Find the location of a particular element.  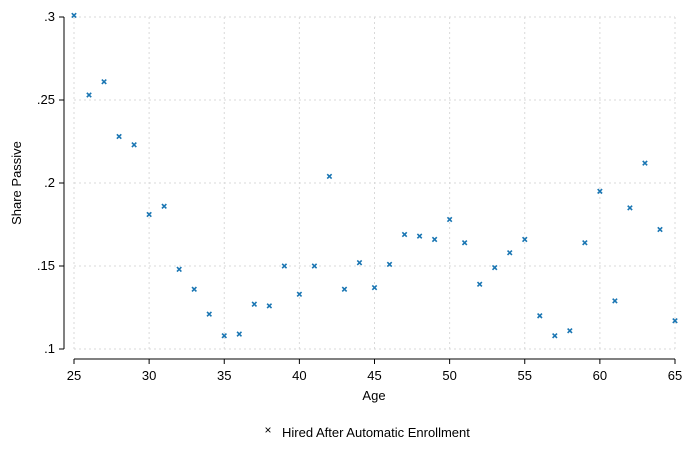

x-tick-label: 55 is located at coordinates (525, 375).